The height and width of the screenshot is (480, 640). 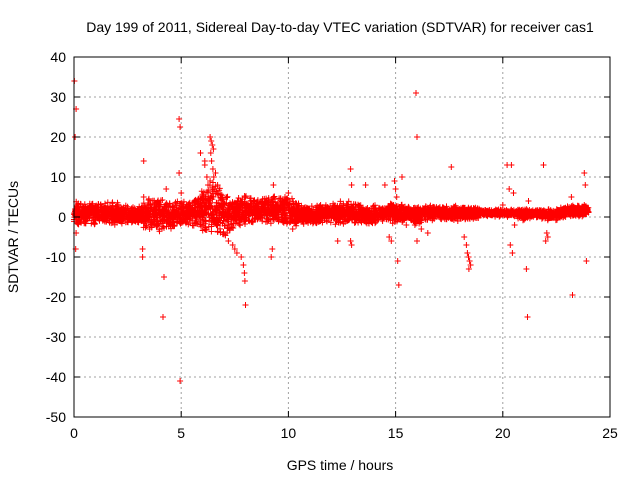 I want to click on x-tick-label: 5, so click(x=181, y=433).